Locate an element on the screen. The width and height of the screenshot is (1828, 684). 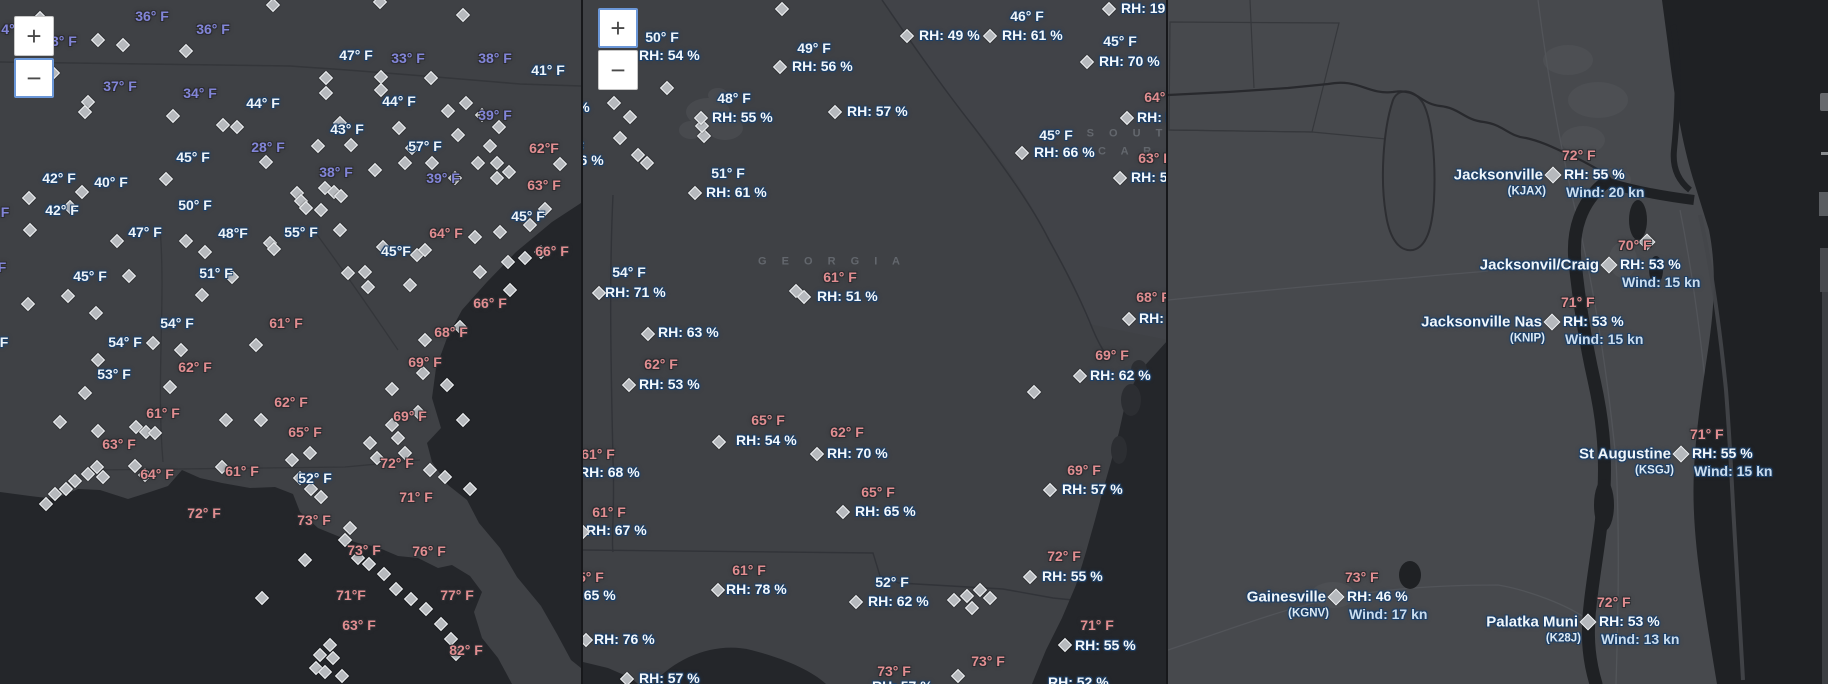
map-region-label: S O U T H is located at coordinates (1127, 133).